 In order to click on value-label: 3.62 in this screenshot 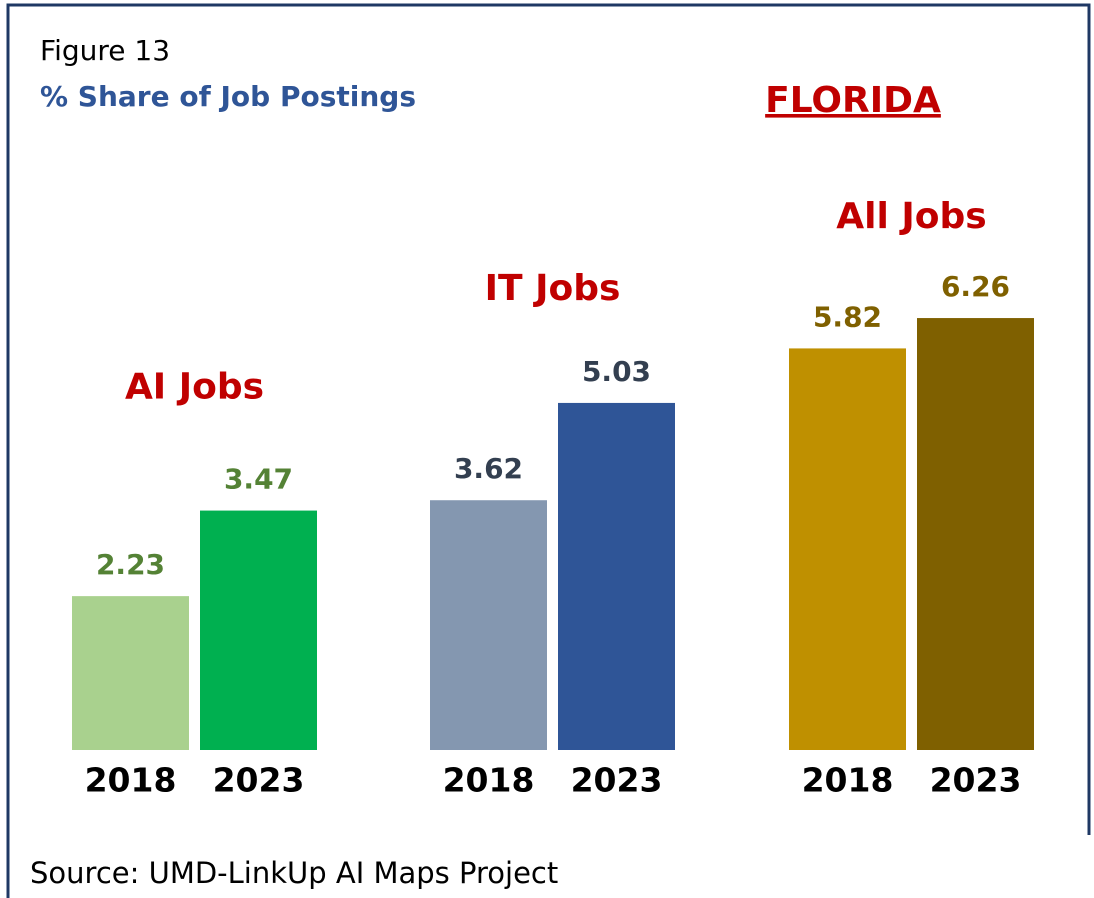, I will do `click(488, 468)`.